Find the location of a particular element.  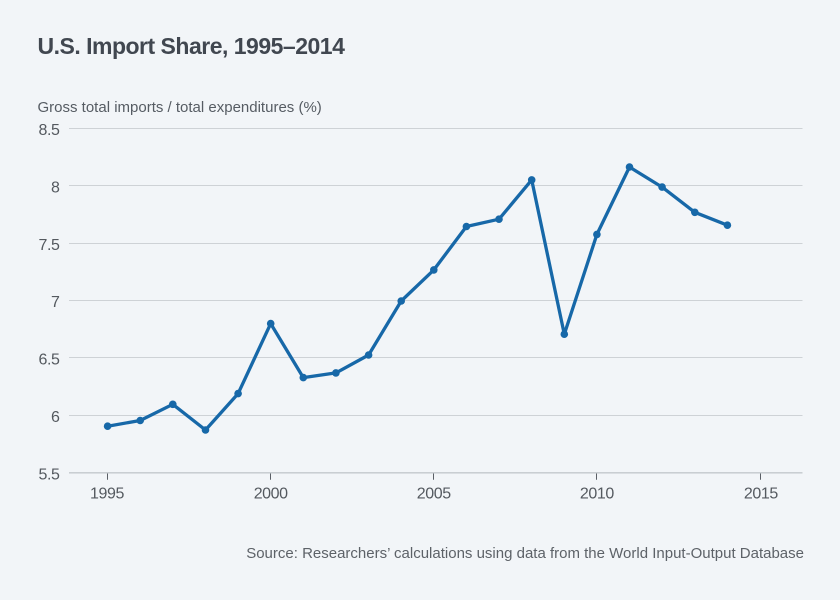

svg-text: 6.5 is located at coordinates (49, 360).